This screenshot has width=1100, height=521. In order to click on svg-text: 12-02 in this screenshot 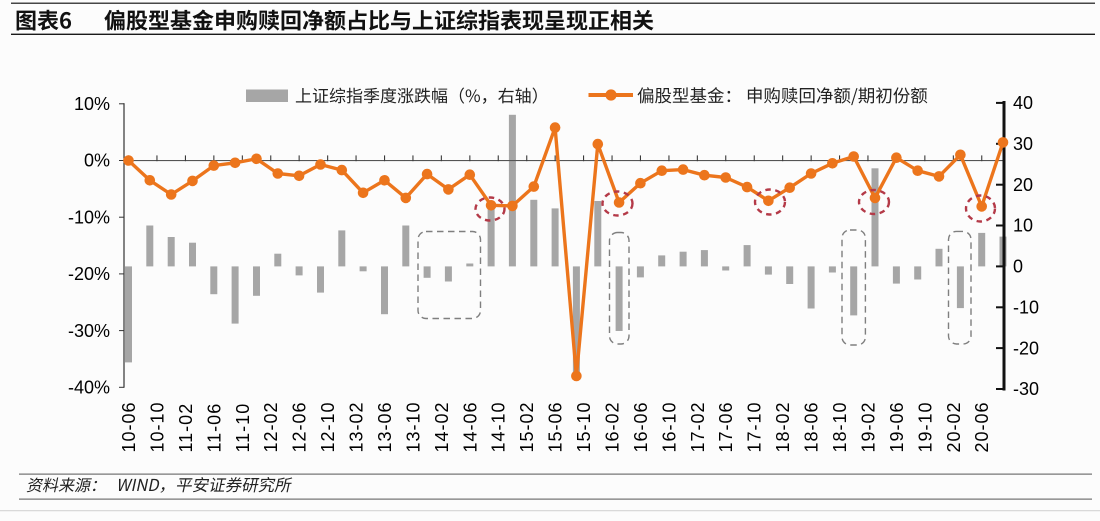, I will do `click(271, 426)`.